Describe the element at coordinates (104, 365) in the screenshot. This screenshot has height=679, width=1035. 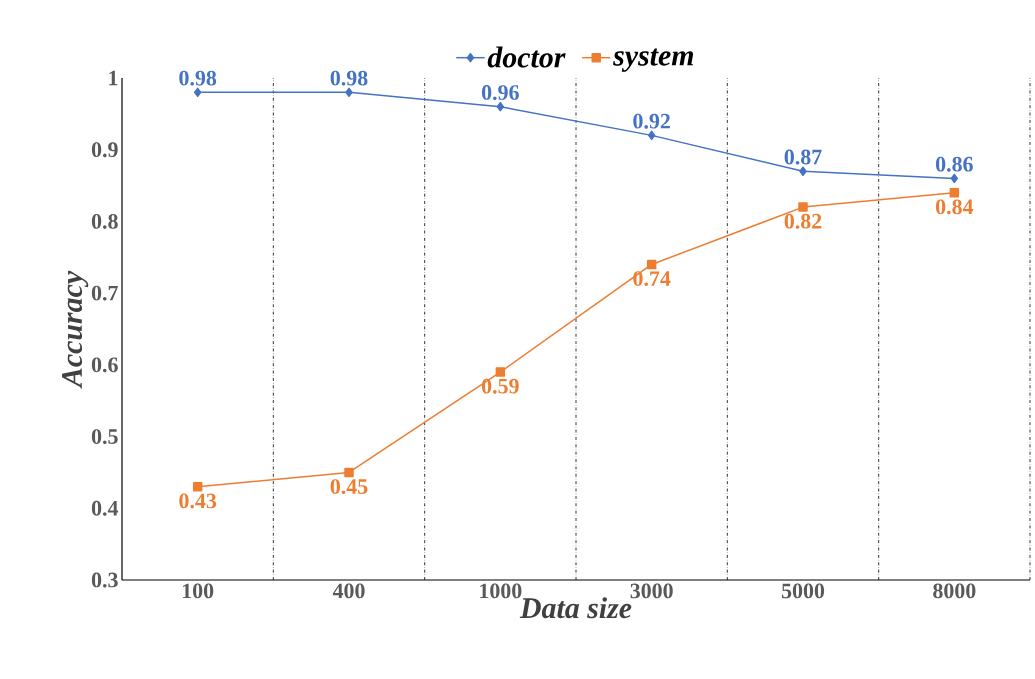
I see `y-tick-label: 0.6` at that location.